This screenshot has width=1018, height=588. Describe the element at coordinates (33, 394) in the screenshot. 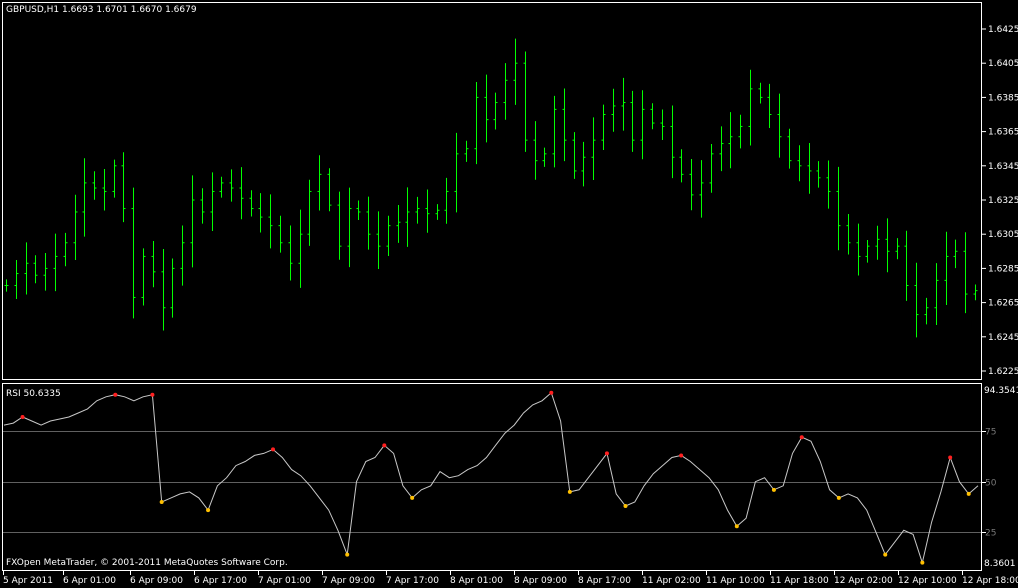

I see `rsi-title: RSI 50.6335` at that location.